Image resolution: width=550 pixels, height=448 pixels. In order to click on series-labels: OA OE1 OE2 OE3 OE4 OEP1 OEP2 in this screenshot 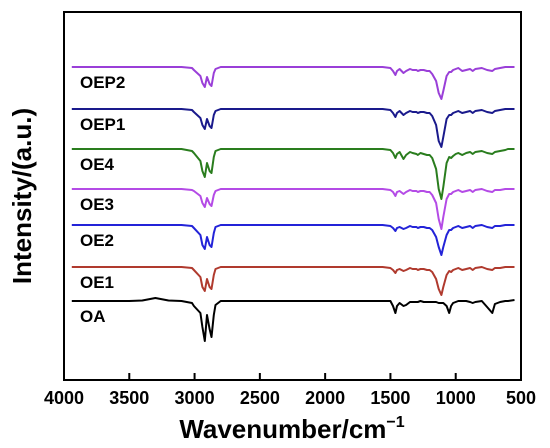, I will do `click(102, 199)`.